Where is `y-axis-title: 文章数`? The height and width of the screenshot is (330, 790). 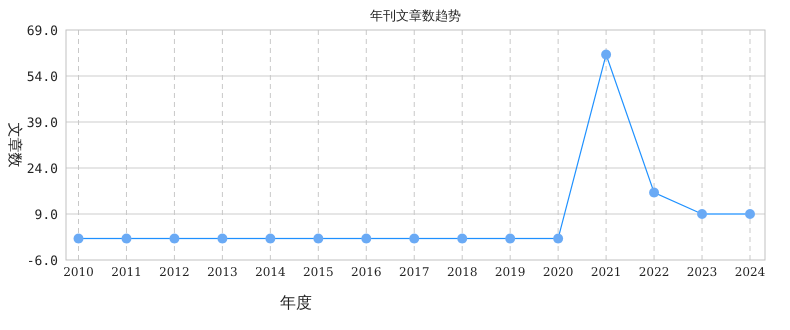
y-axis-title: 文章数 is located at coordinates (15, 145).